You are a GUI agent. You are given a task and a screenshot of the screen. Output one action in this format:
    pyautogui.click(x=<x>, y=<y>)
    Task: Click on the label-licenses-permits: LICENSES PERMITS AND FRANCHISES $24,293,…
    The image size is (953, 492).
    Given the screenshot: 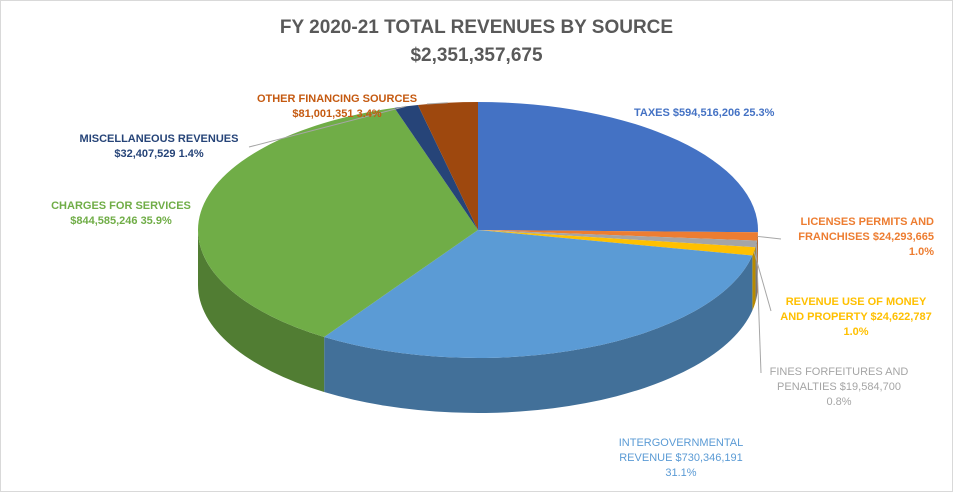 What is the action you would take?
    pyautogui.click(x=866, y=237)
    